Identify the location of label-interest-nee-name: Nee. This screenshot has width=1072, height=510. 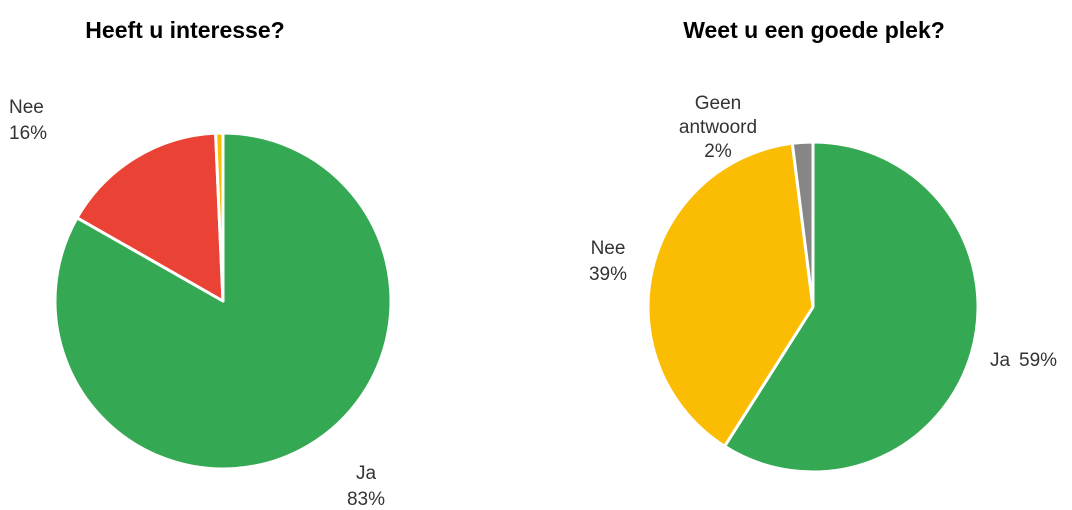
(26, 107).